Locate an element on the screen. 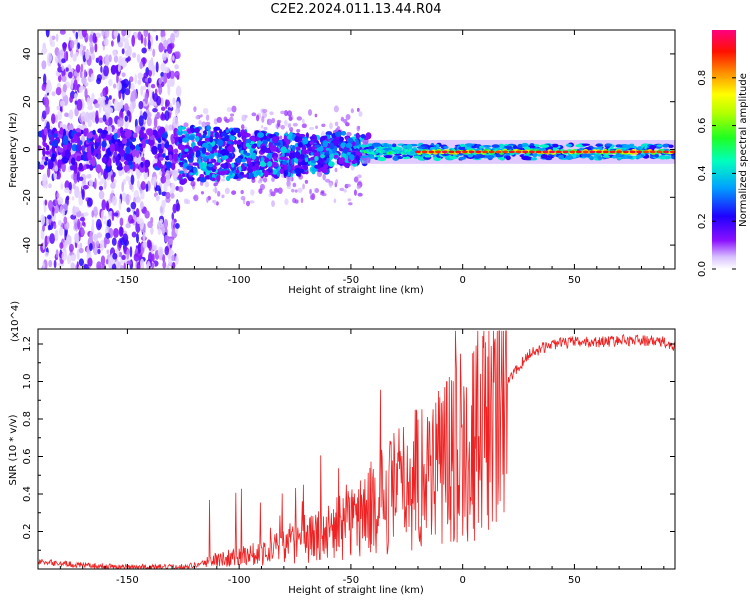 This screenshot has width=750, height=600. x-tick-label: 50 is located at coordinates (574, 580).